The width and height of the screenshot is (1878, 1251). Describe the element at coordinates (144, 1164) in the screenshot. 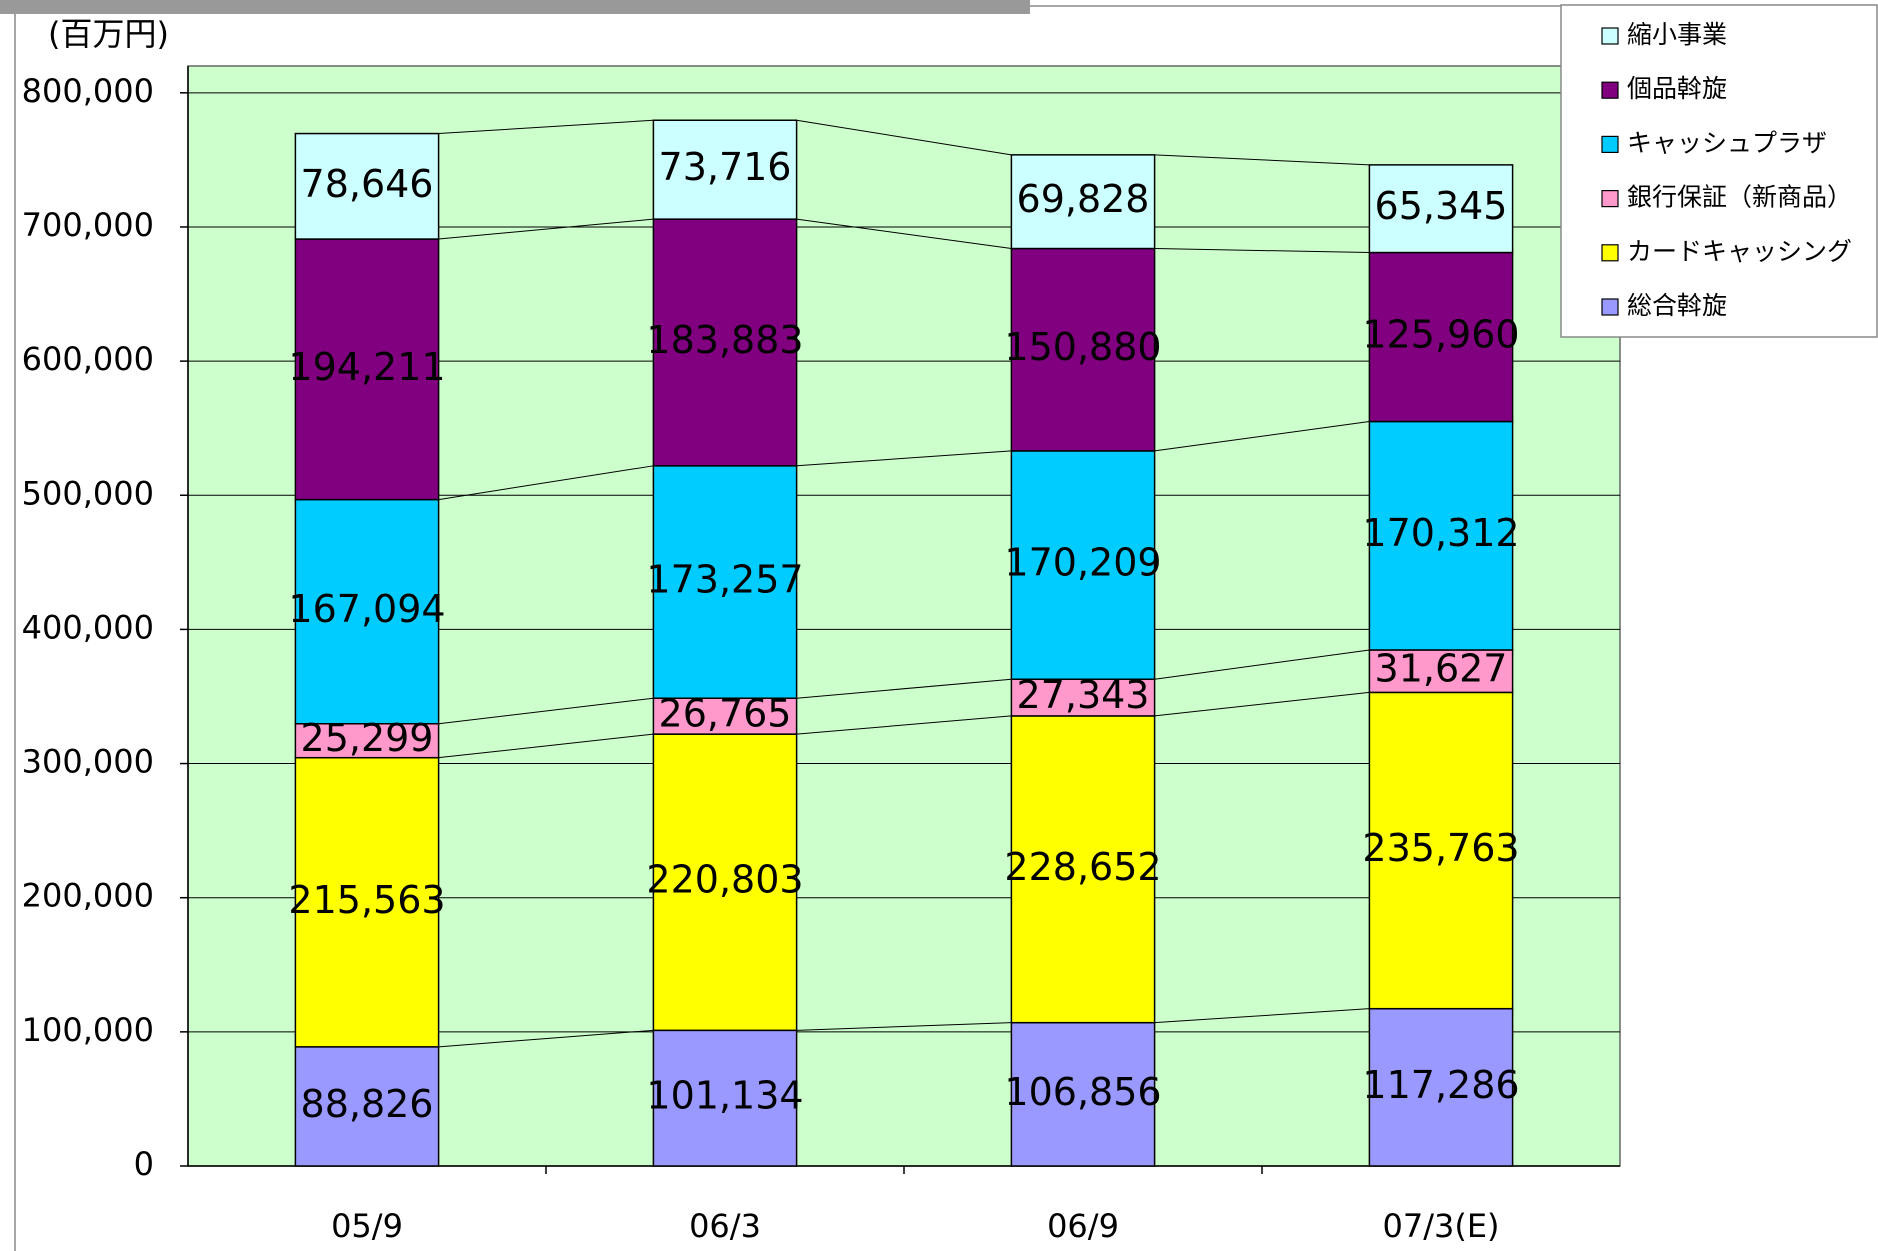

I see `y-tick-label: 0` at that location.